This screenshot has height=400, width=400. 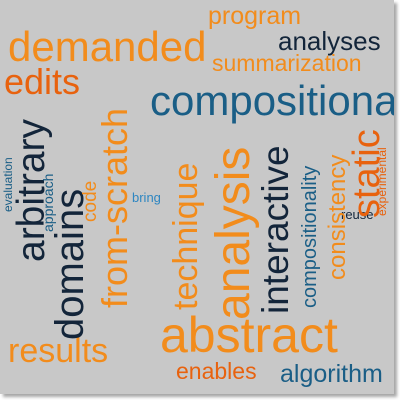 I want to click on word-analyses: analyses, so click(x=329, y=41).